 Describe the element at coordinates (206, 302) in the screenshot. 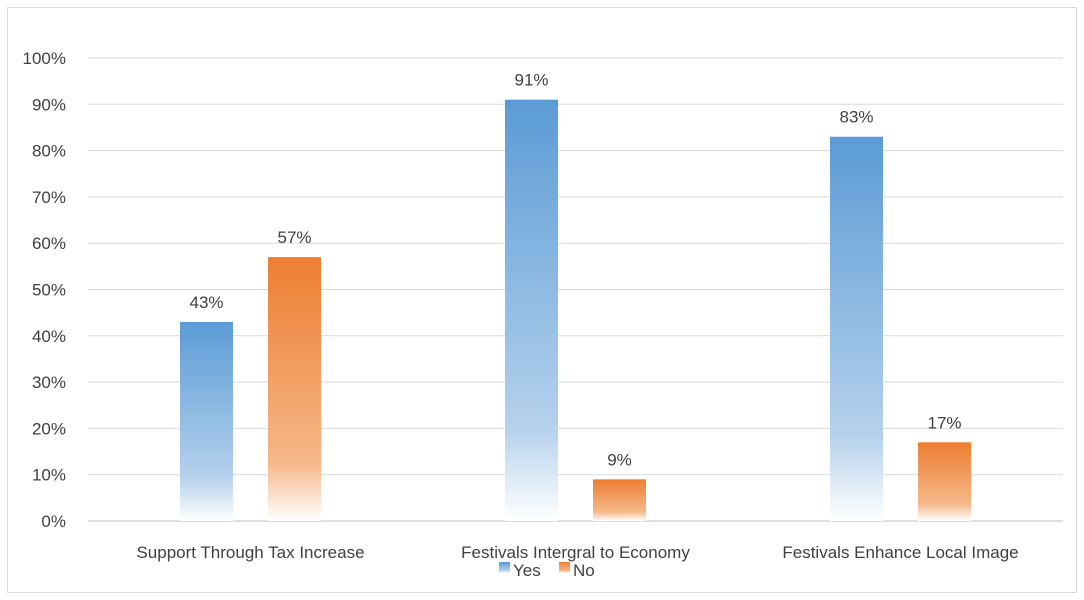

I see `data-label-yes: 43%` at that location.